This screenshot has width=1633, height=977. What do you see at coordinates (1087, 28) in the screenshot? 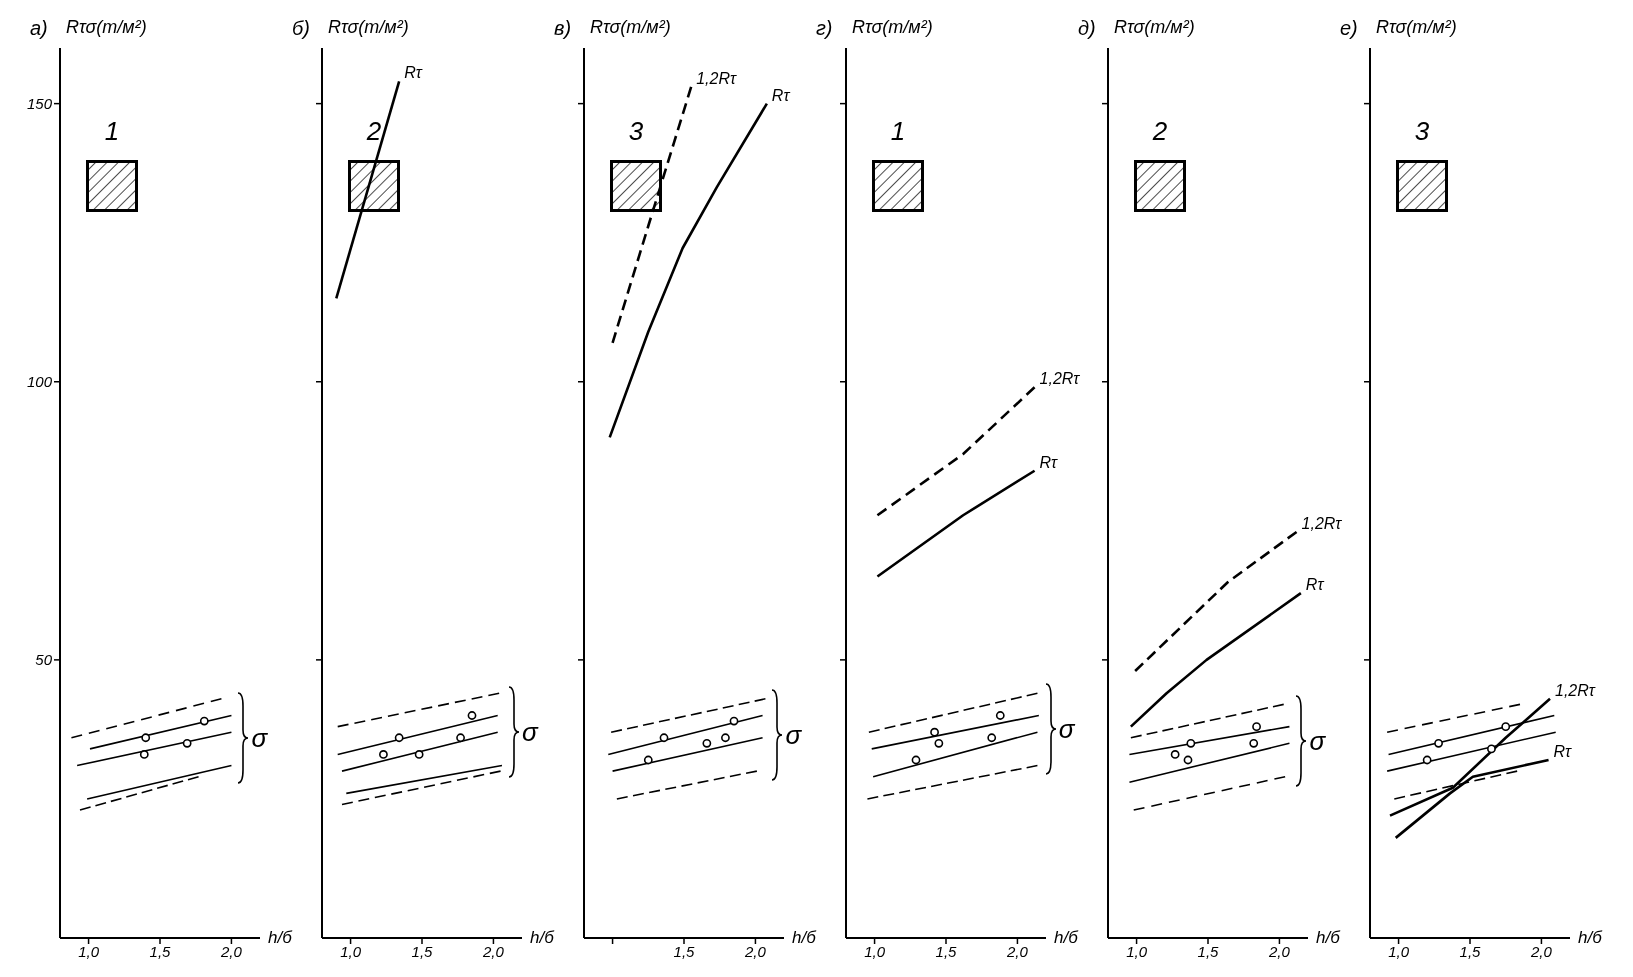
I see `chart-title: д)` at bounding box center [1087, 28].